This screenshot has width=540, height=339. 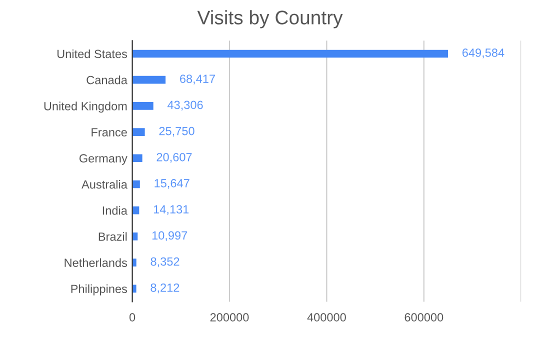 I want to click on data-label: 8,212, so click(x=165, y=288).